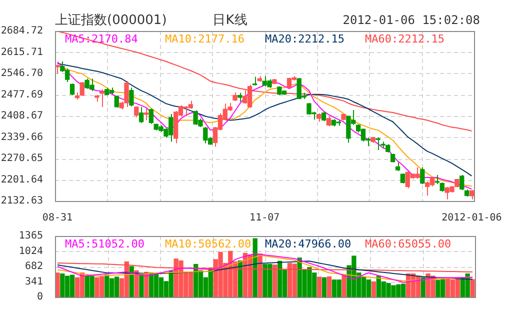  Describe the element at coordinates (265, 218) in the screenshot. I see `x-tick-label: 11-07` at that location.